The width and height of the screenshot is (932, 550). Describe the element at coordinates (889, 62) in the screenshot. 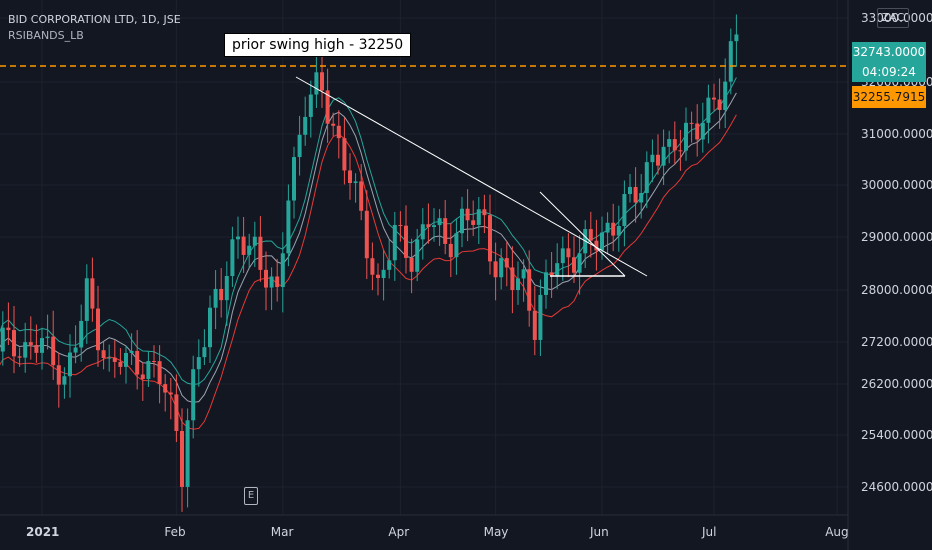

I see `last-price-tag: 32743.0000 04:09:24` at that location.